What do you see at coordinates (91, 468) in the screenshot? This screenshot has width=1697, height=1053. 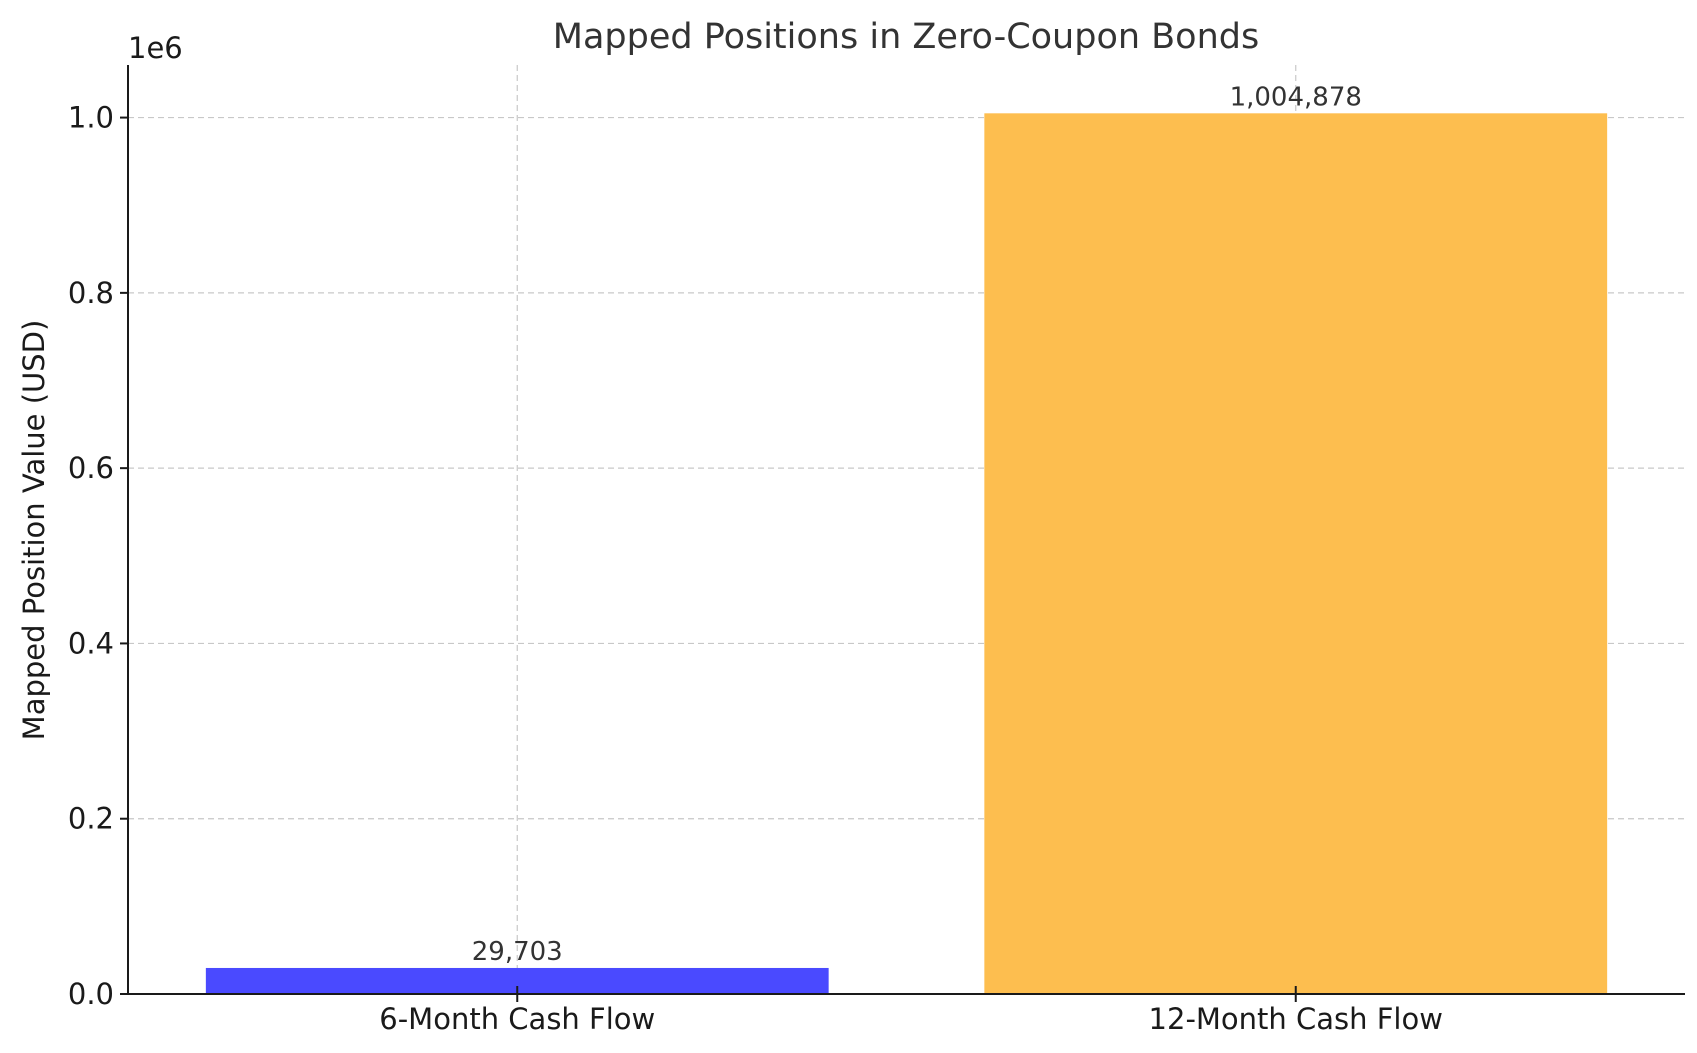 I see `y-tick-label: 0.6` at bounding box center [91, 468].